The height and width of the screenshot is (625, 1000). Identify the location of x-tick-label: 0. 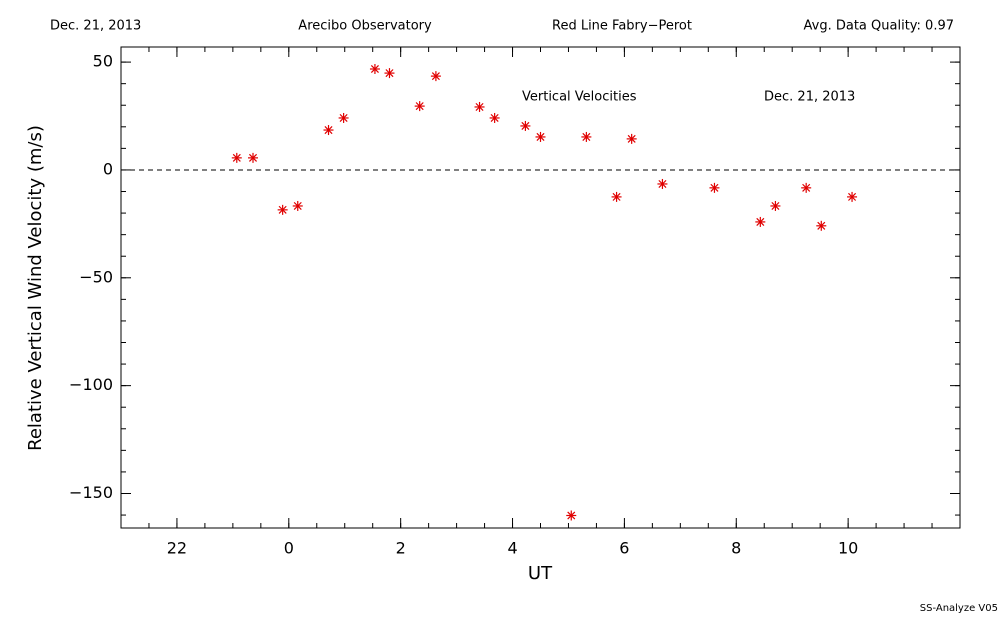
(289, 548).